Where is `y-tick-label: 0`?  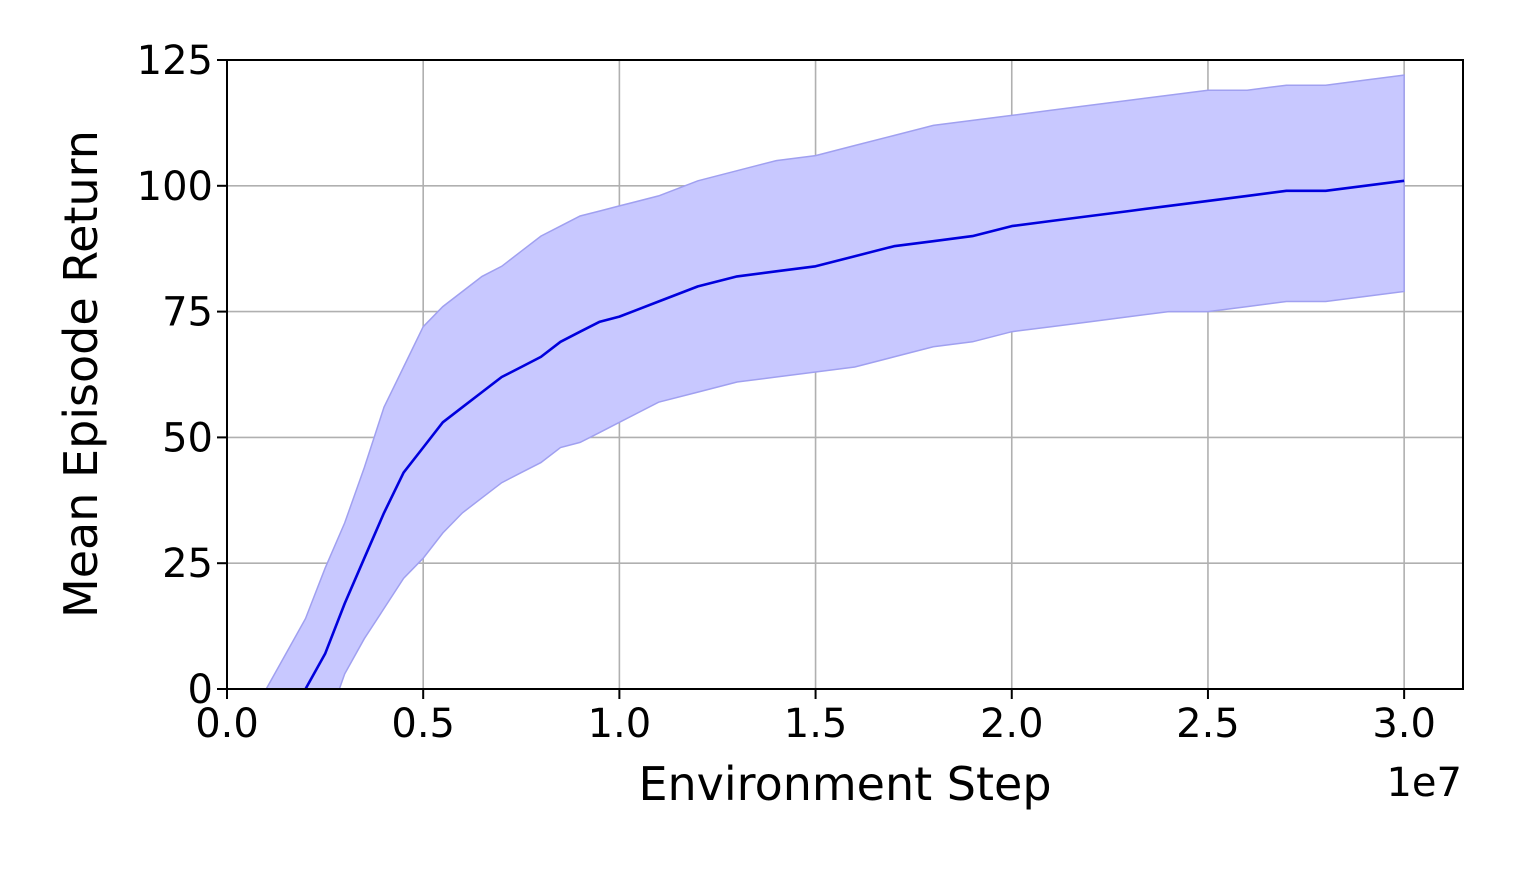
y-tick-label: 0 is located at coordinates (200, 690).